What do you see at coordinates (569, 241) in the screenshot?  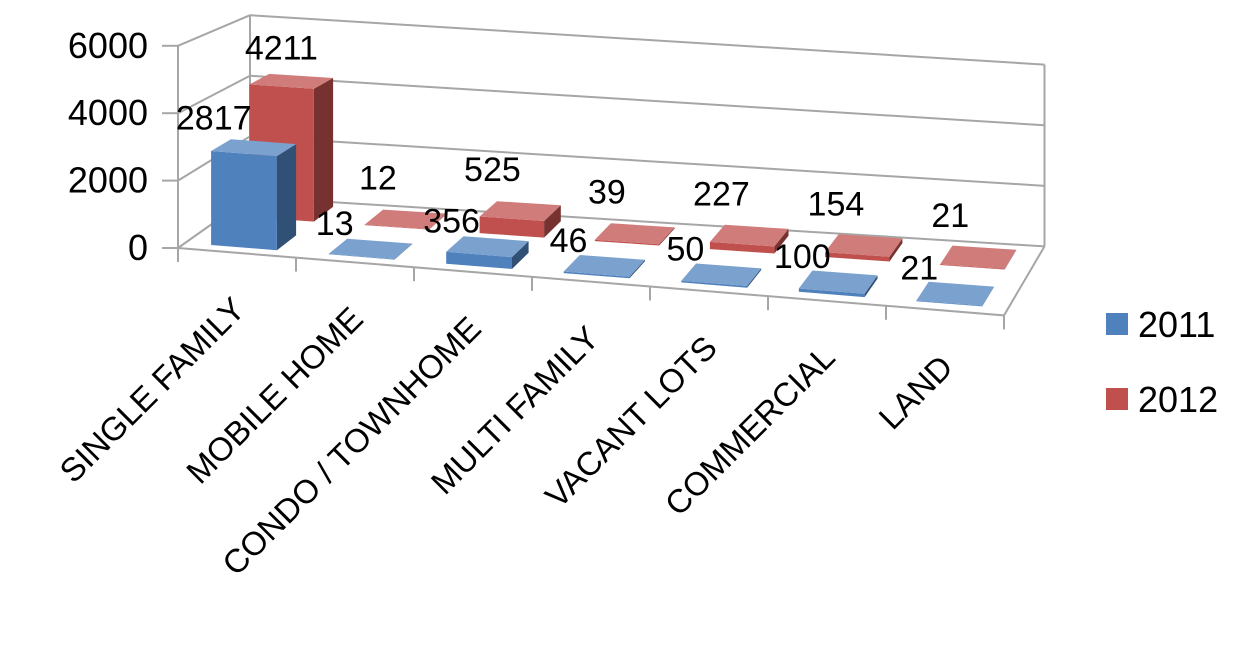 I see `data-label-2011-3: 46` at bounding box center [569, 241].